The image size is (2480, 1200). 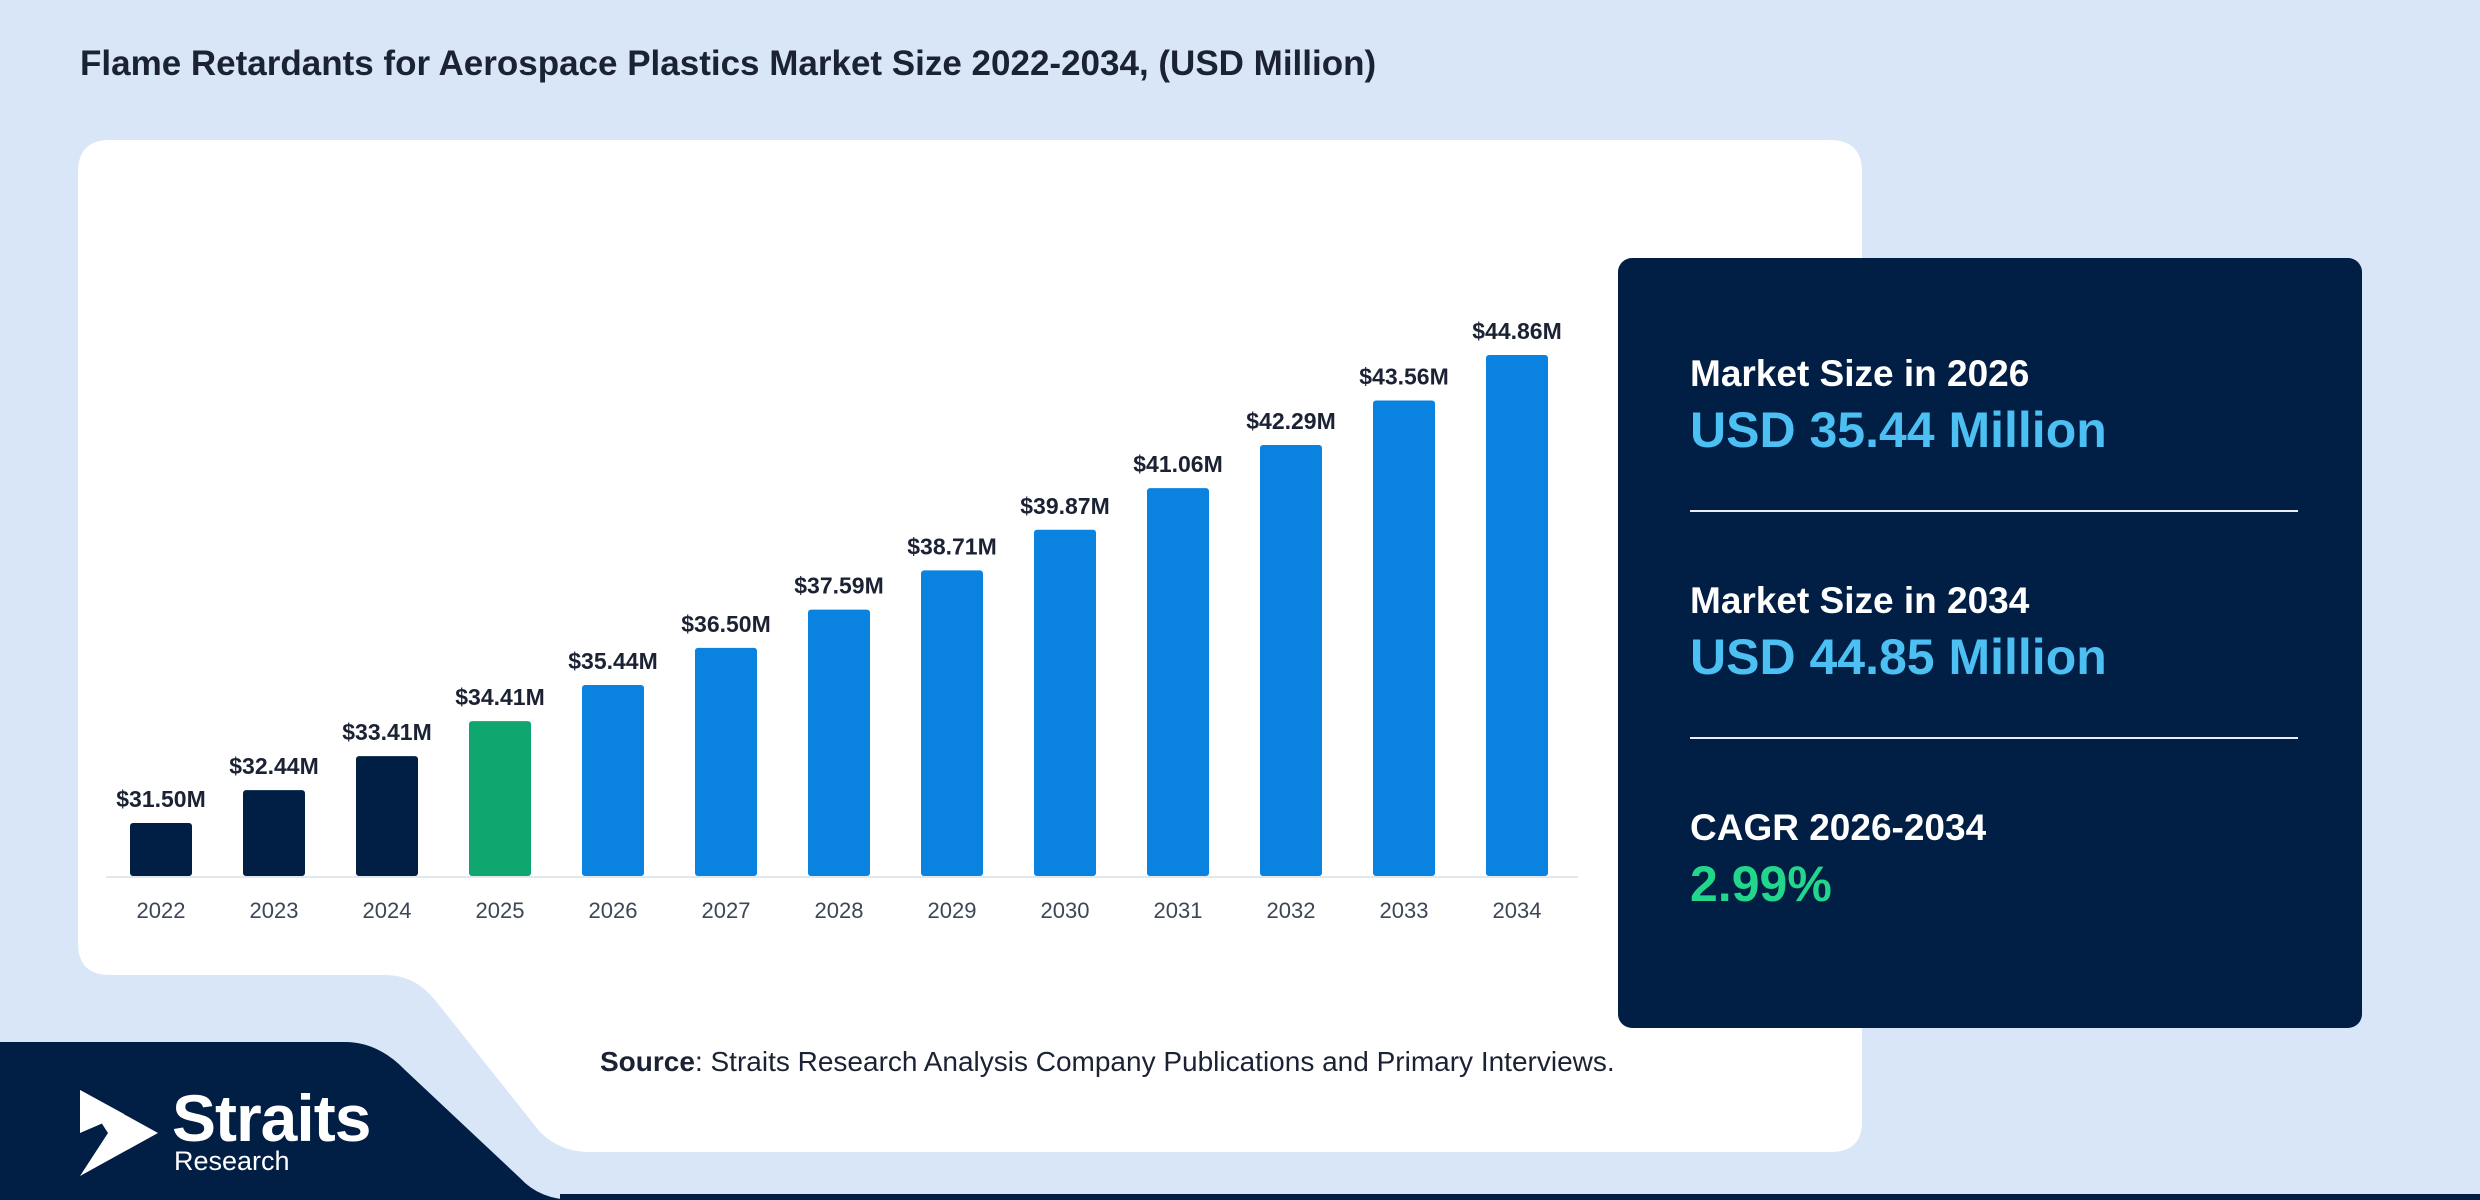 I want to click on stat-value: 2.99%, so click(x=1761, y=884).